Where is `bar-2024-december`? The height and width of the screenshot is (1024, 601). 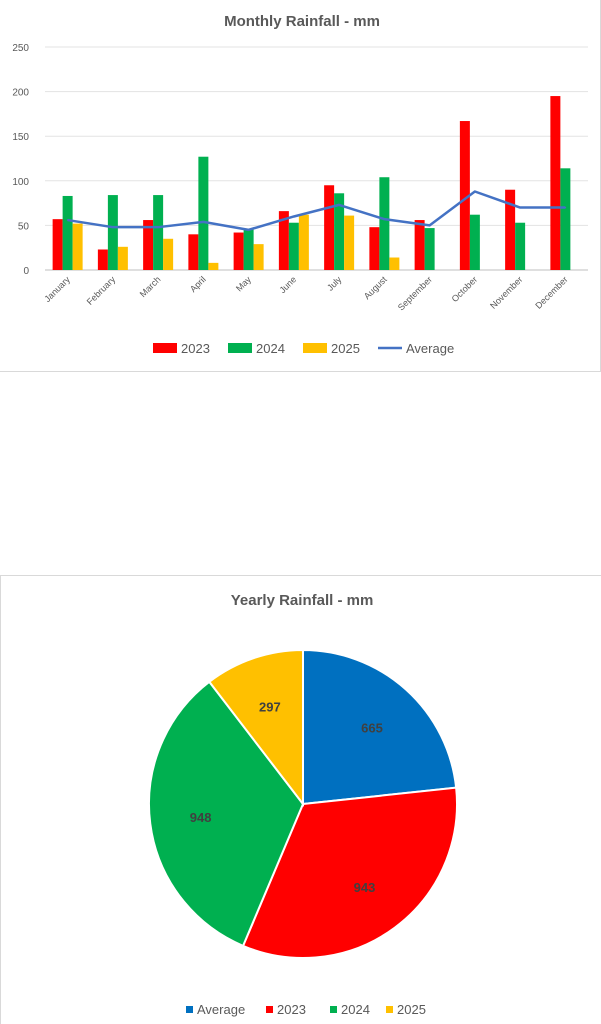
bar-2024-december is located at coordinates (565, 219).